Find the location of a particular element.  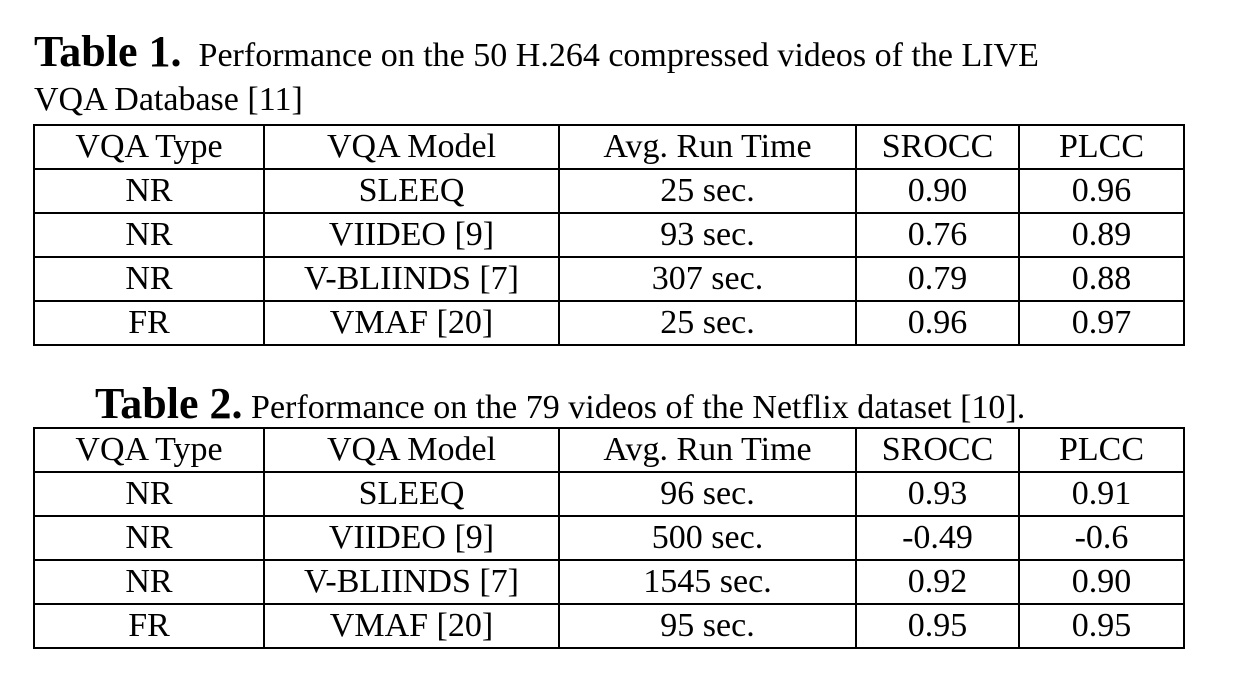

cell-run-time: 95 sec. is located at coordinates (707, 626).